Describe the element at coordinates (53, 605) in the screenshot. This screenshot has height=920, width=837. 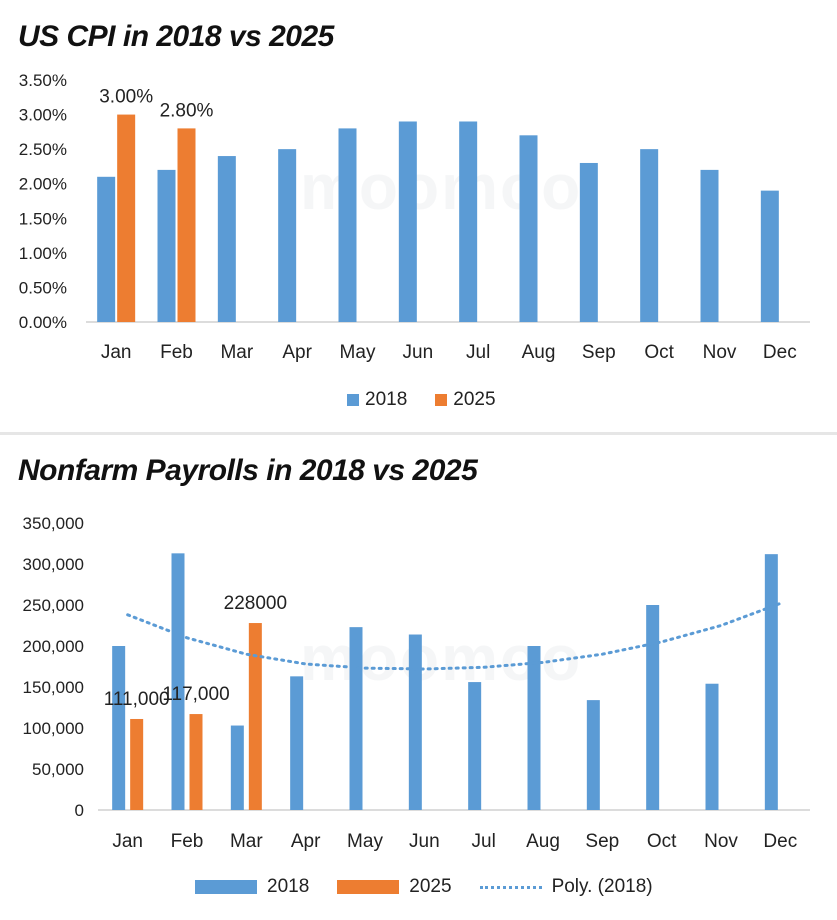
I see `y-tick-label: 250,000` at that location.